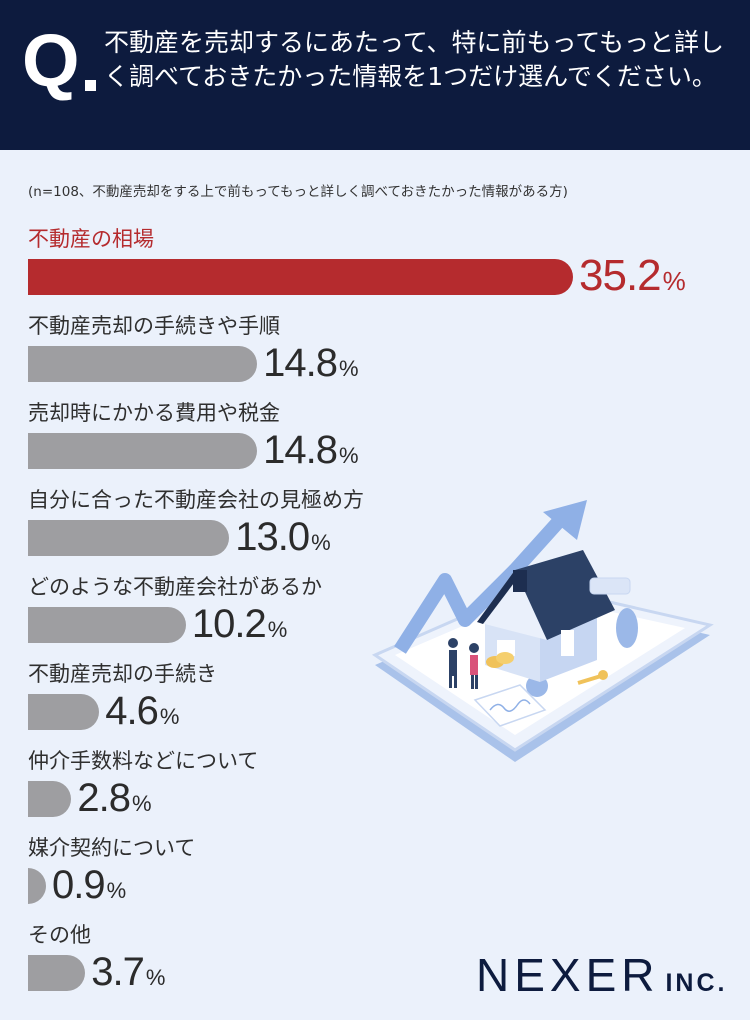 The width and height of the screenshot is (750, 1020). I want to click on contract-paper, so click(510, 705).